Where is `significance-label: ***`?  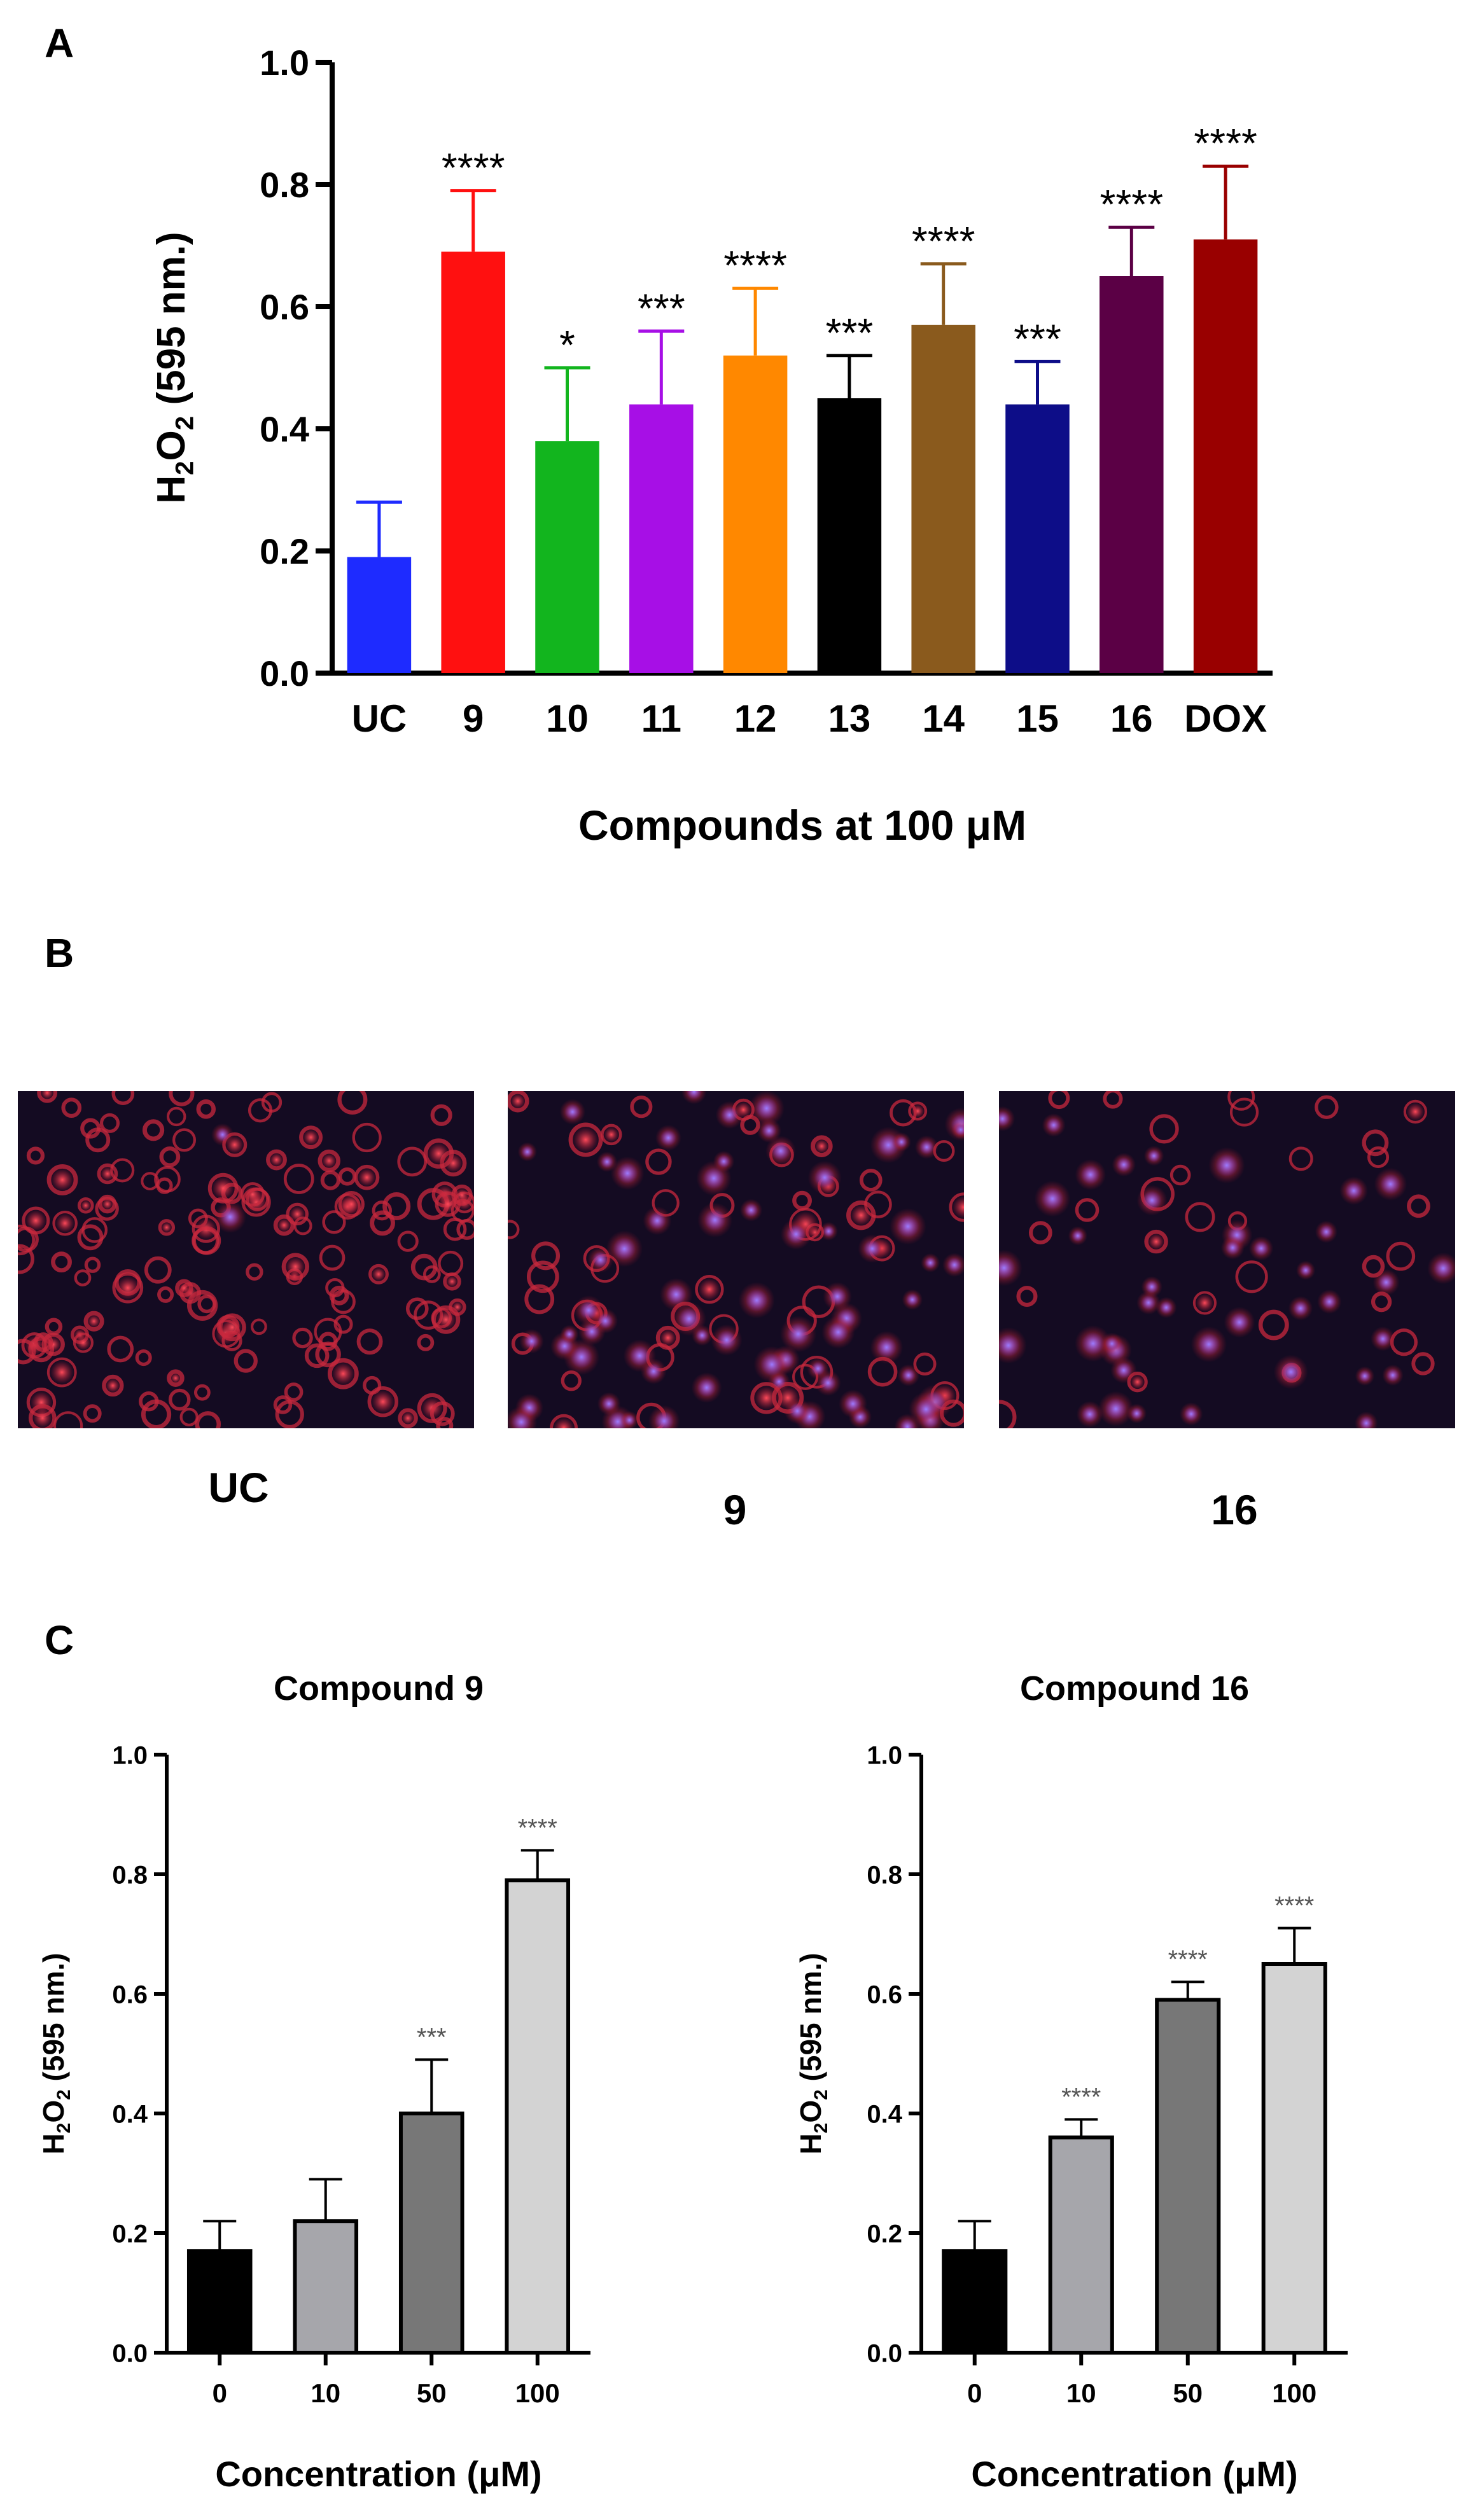
significance-label: *** is located at coordinates (1037, 338).